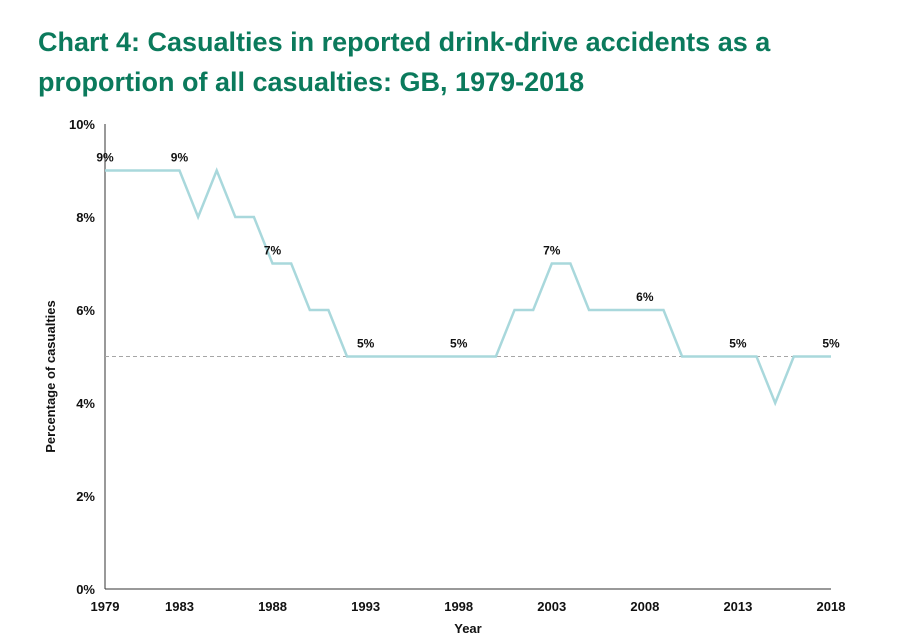 This screenshot has width=902, height=640. I want to click on y-tick-label: 4%, so click(85, 403).